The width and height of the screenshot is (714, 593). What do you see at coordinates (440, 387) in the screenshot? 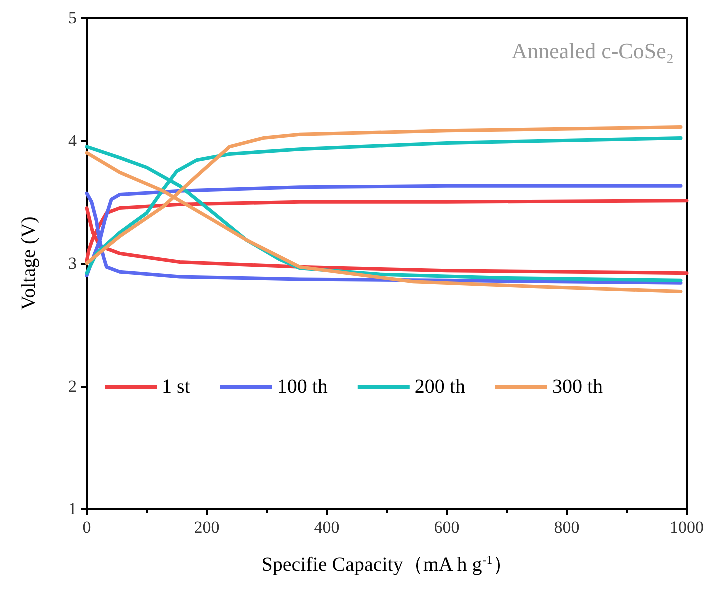
I see `legend-label: 200 th` at bounding box center [440, 387].